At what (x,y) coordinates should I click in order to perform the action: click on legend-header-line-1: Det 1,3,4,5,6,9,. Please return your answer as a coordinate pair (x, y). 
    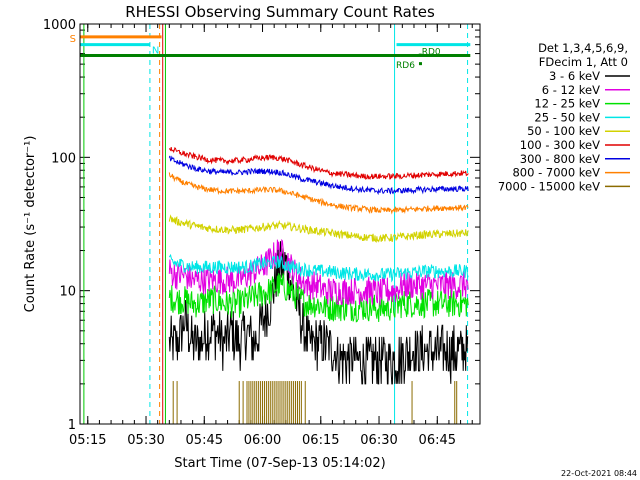
    Looking at the image, I should click on (583, 48).